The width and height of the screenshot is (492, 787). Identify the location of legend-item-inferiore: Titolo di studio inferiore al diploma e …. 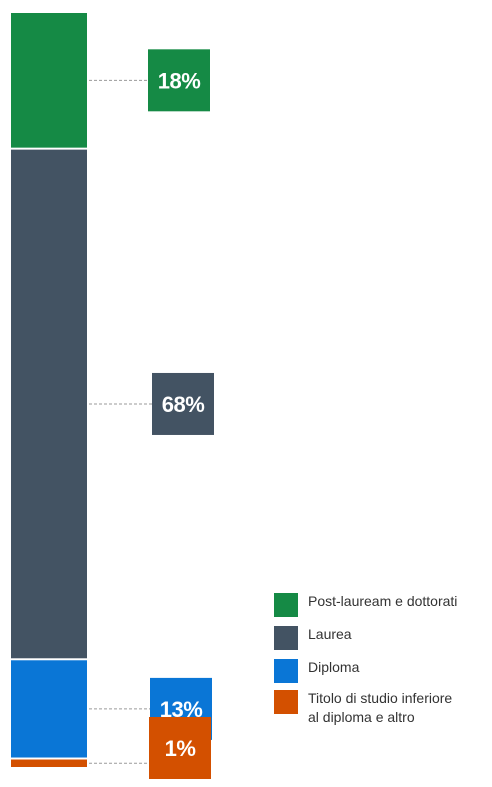
(381, 708).